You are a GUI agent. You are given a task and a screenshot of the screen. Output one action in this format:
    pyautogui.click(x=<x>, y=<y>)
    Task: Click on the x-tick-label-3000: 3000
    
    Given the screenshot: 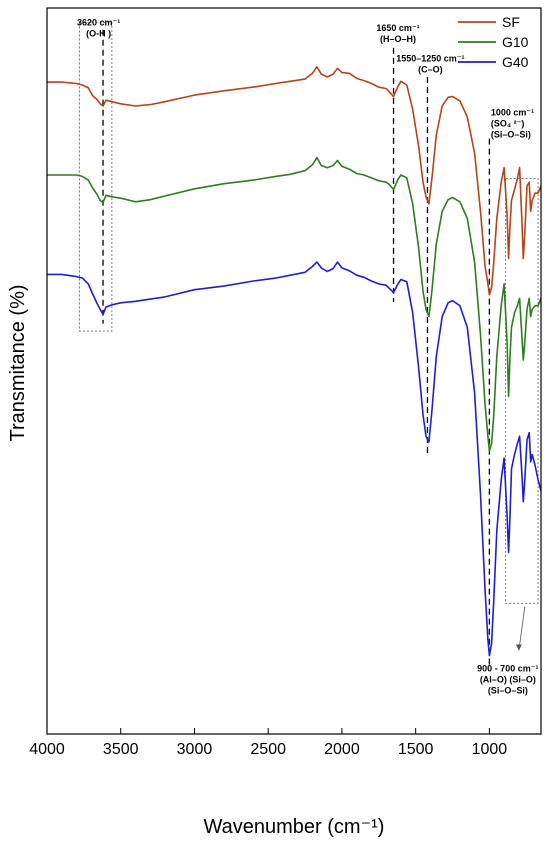 What is the action you would take?
    pyautogui.click(x=195, y=749)
    